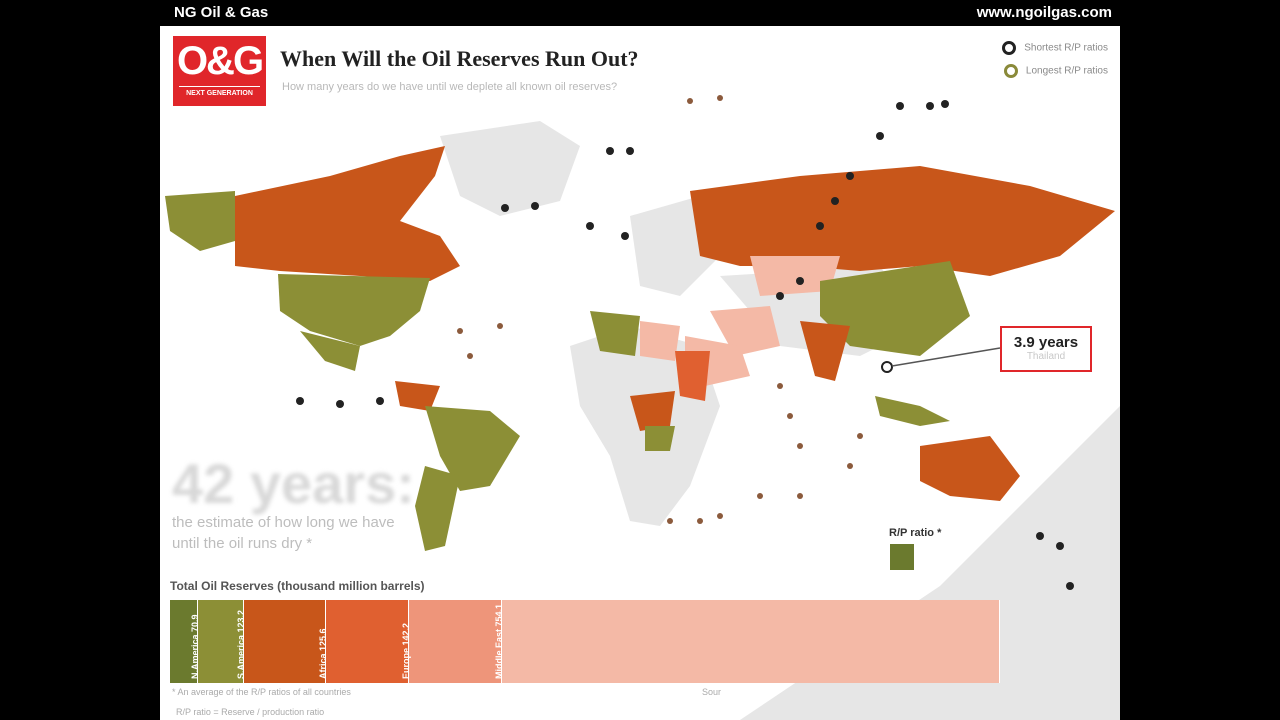 Image resolution: width=1280 pixels, height=720 pixels. I want to click on reserves-segment-n-america: N.America 70.9, so click(217, 641).